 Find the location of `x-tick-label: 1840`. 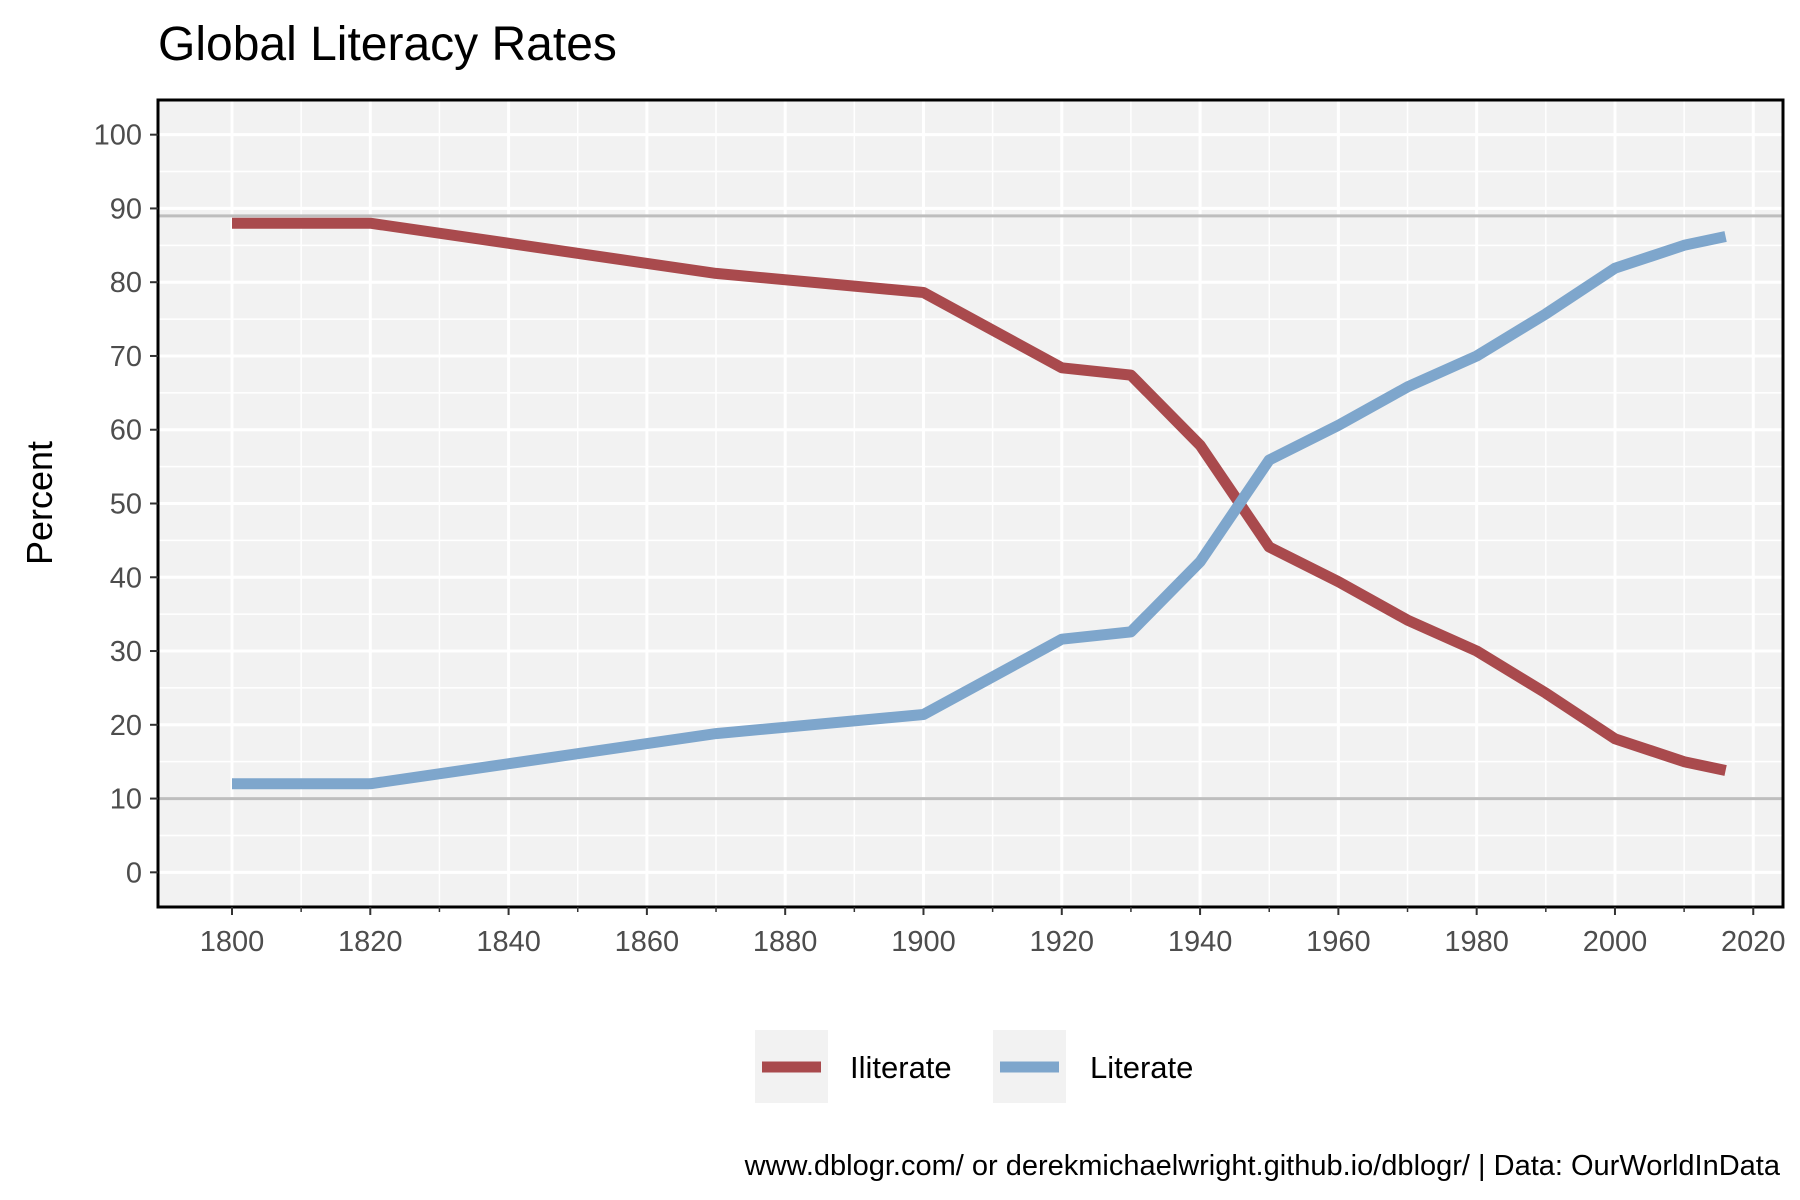

x-tick-label: 1840 is located at coordinates (508, 942).